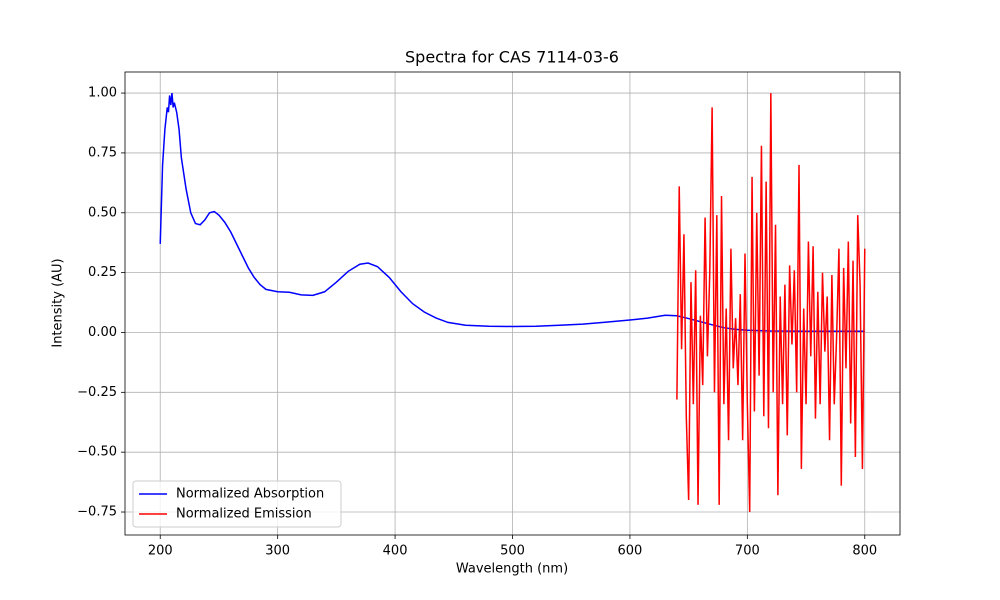 The height and width of the screenshot is (600, 1000). I want to click on y-tick-label: 0.25, so click(102, 272).